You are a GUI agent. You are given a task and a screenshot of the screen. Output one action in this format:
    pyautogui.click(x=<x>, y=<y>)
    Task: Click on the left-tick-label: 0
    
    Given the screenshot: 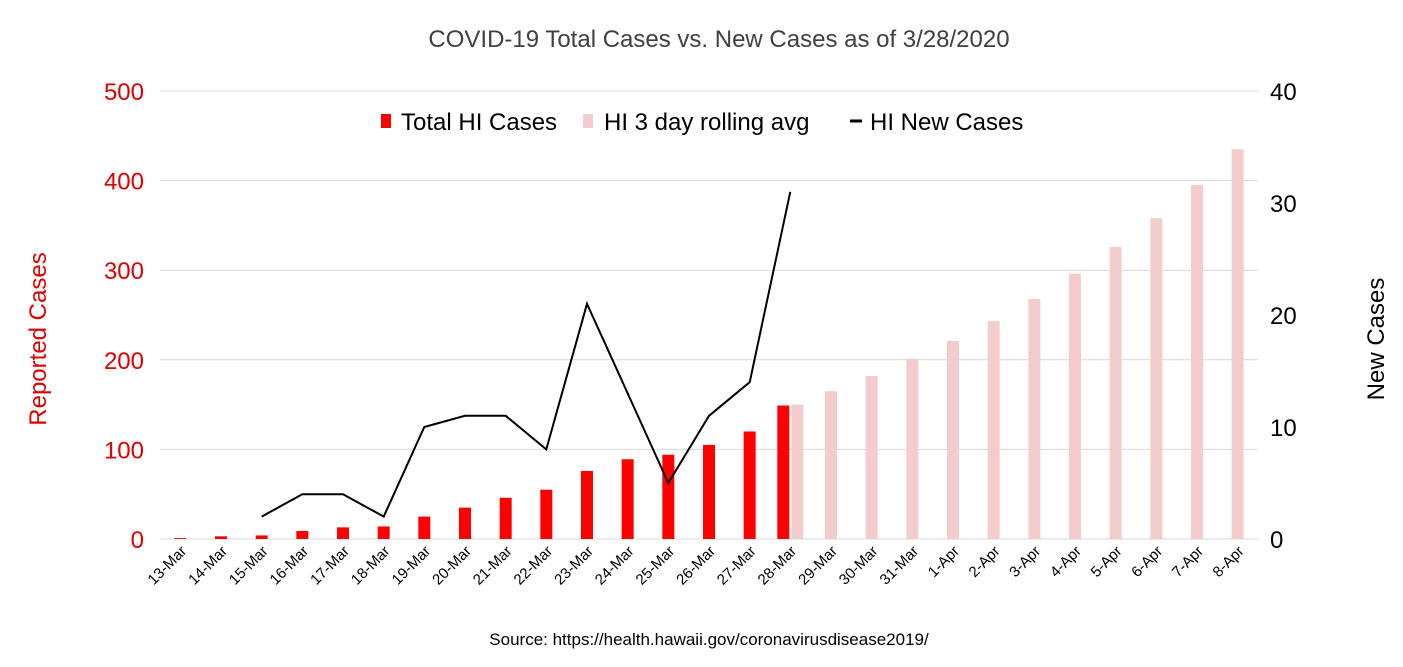 What is the action you would take?
    pyautogui.click(x=137, y=540)
    